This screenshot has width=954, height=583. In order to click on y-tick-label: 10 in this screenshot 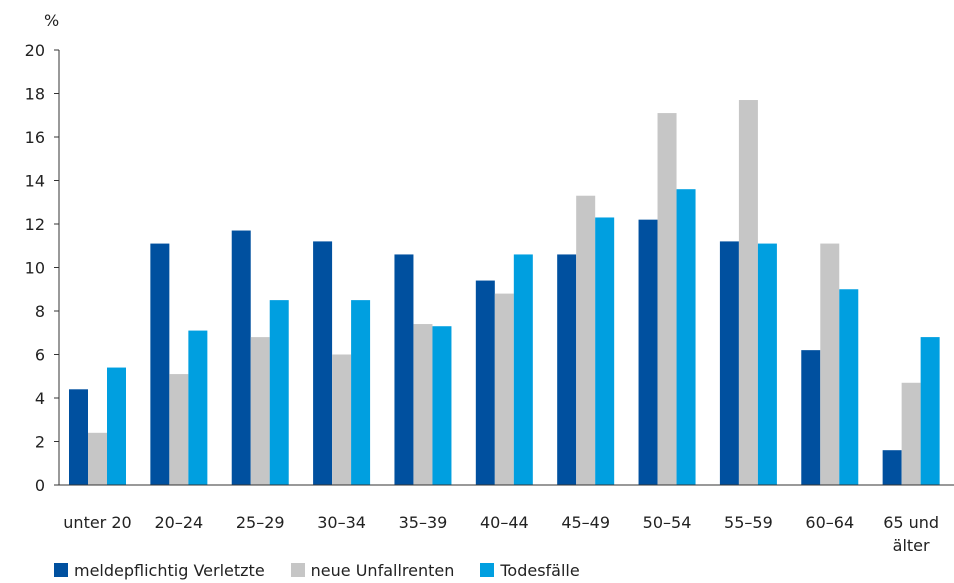, I will do `click(35, 268)`.